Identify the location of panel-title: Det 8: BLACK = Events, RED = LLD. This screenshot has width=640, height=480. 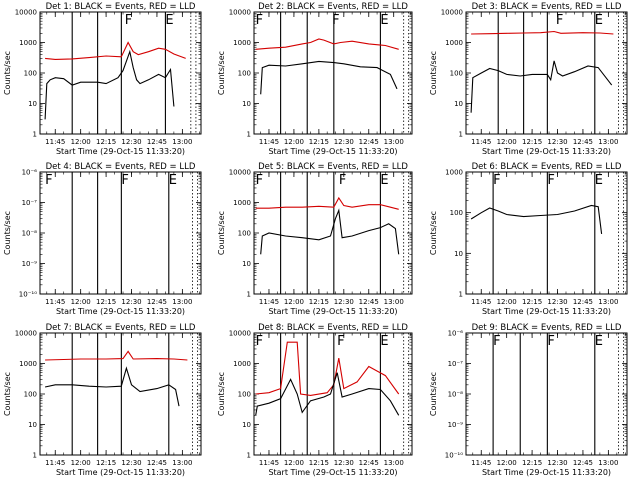
(333, 328).